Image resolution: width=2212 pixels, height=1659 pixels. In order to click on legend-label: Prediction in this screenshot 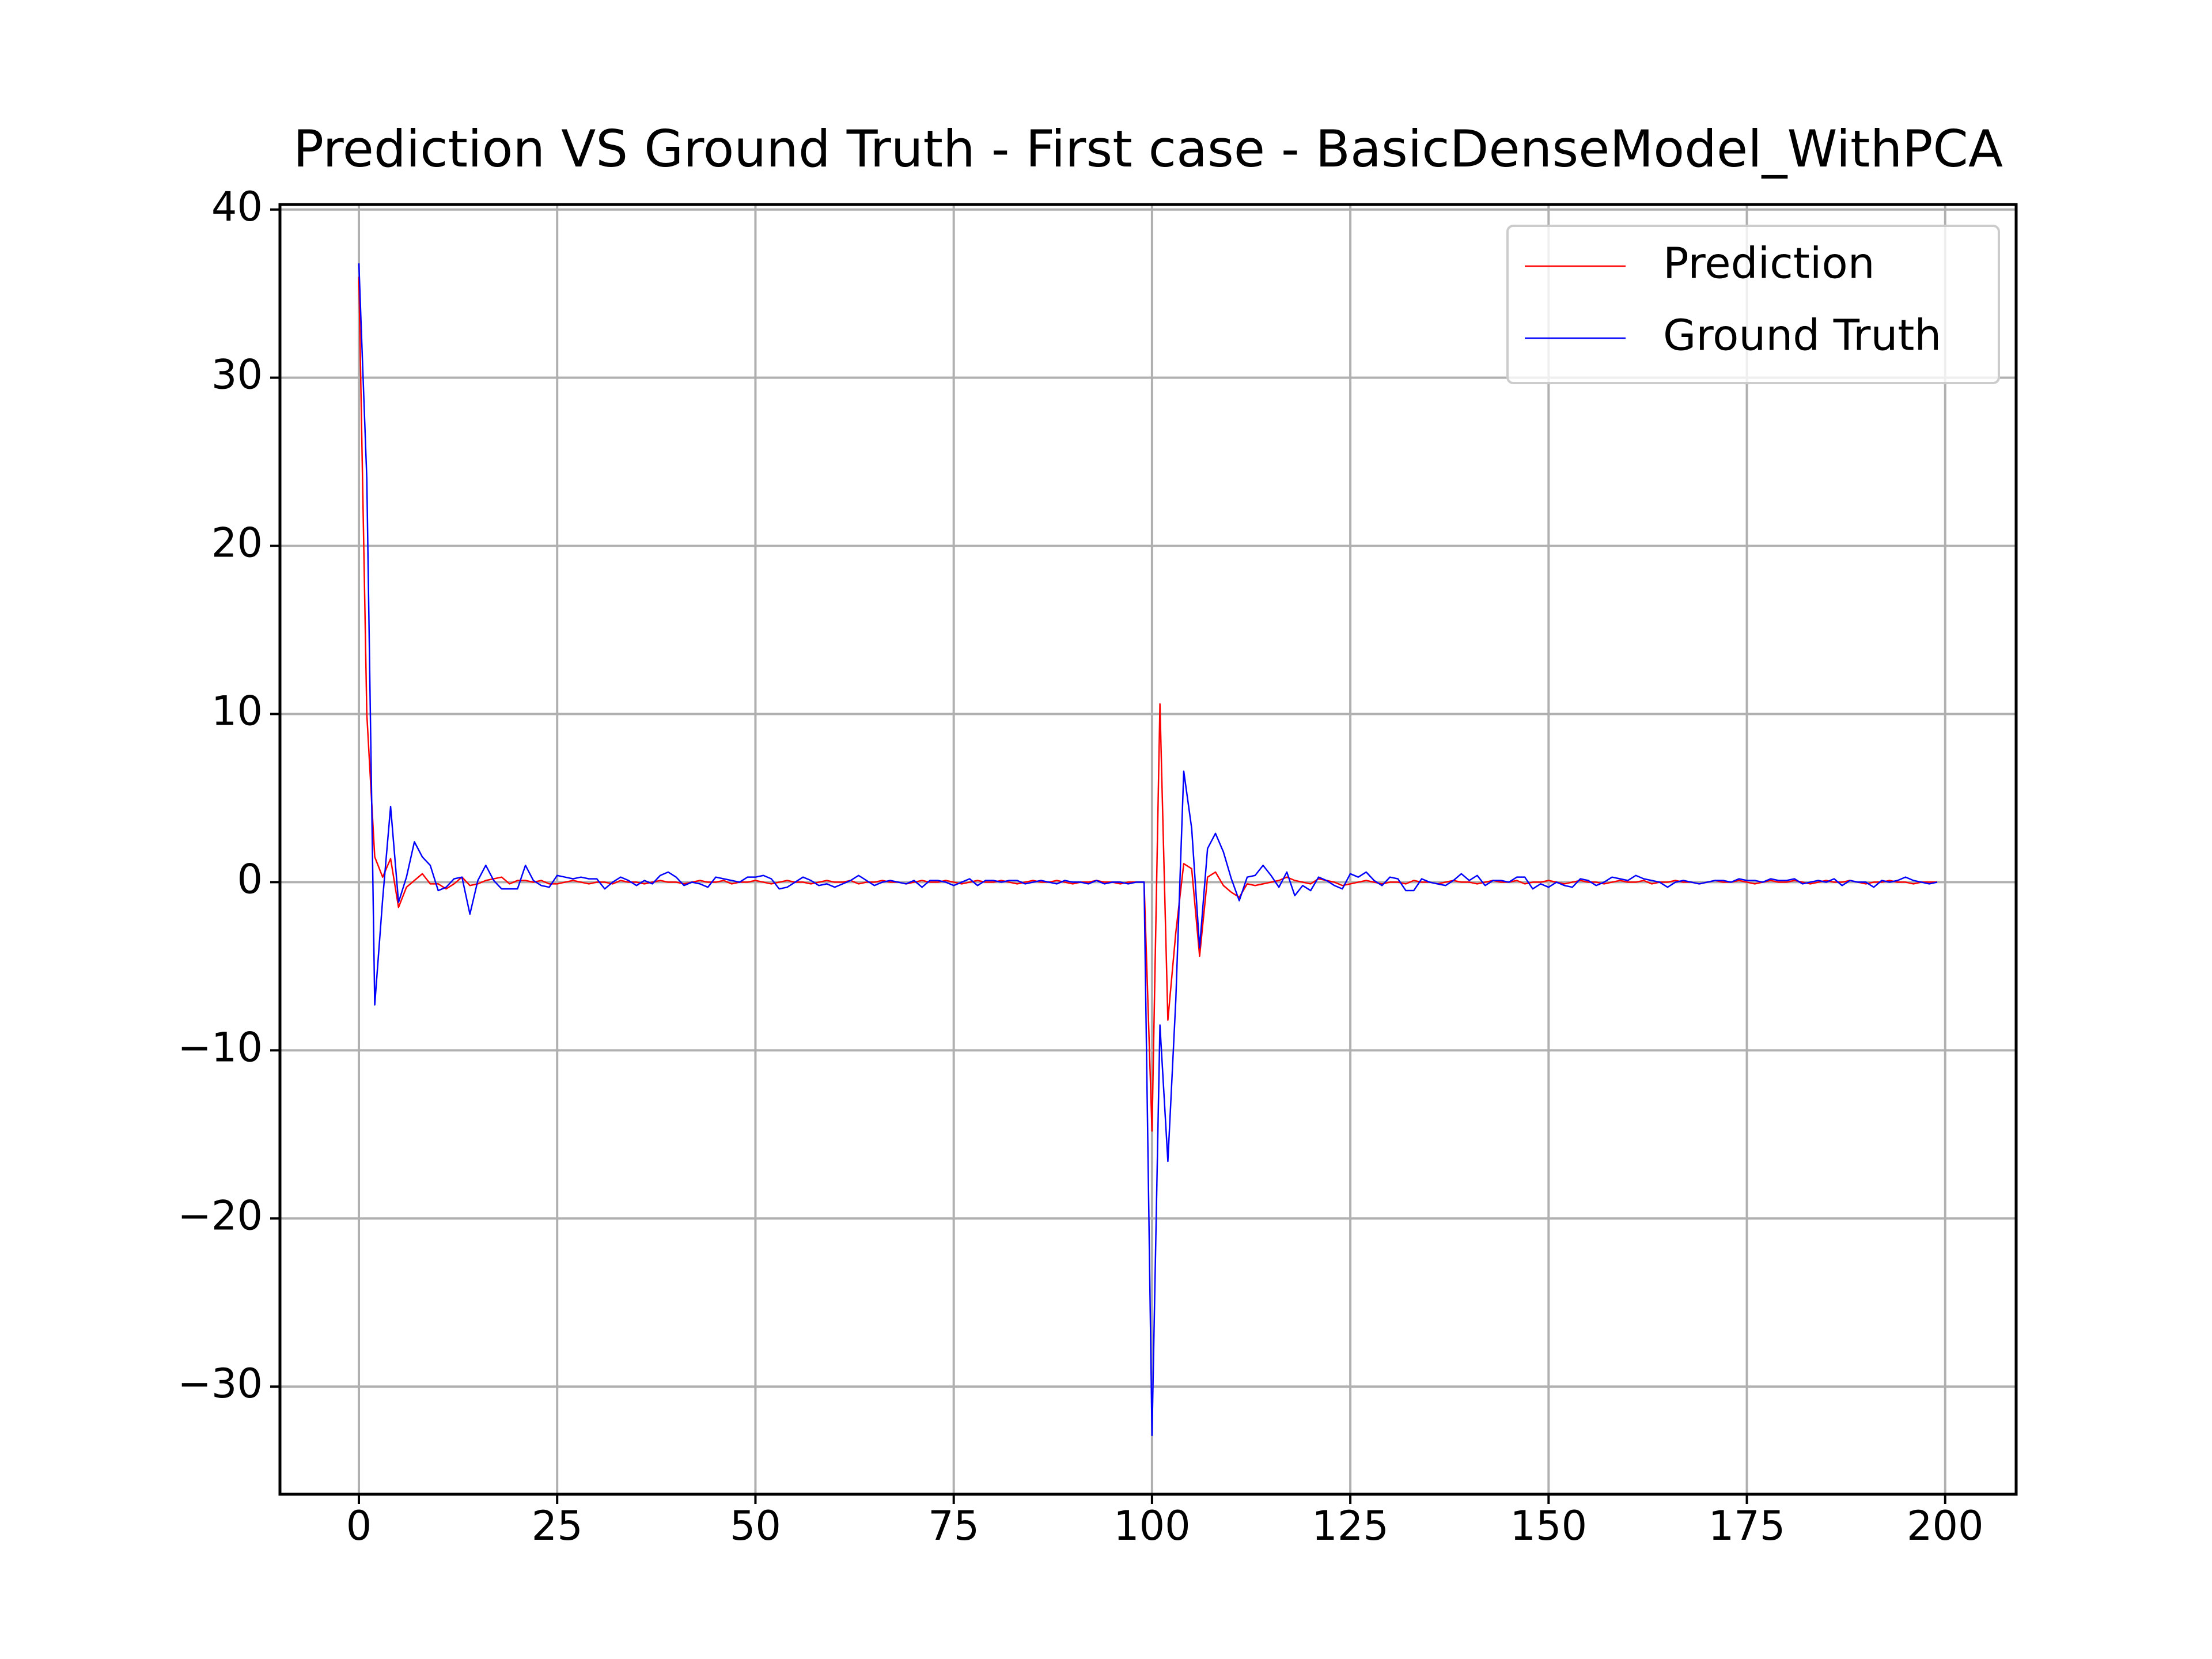, I will do `click(1769, 264)`.